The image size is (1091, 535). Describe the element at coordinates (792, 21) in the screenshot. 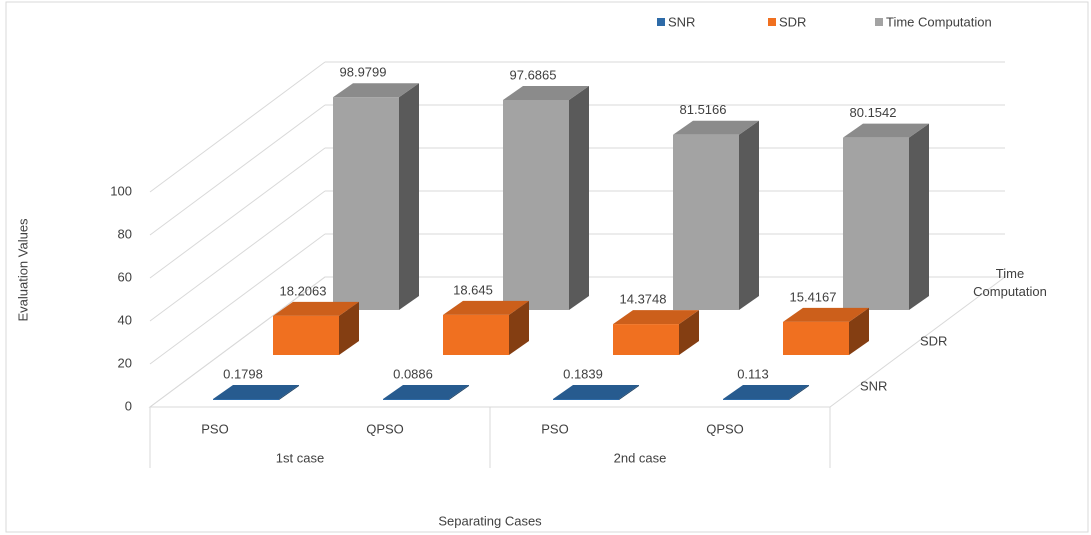

I see `legend-label: SDR` at that location.